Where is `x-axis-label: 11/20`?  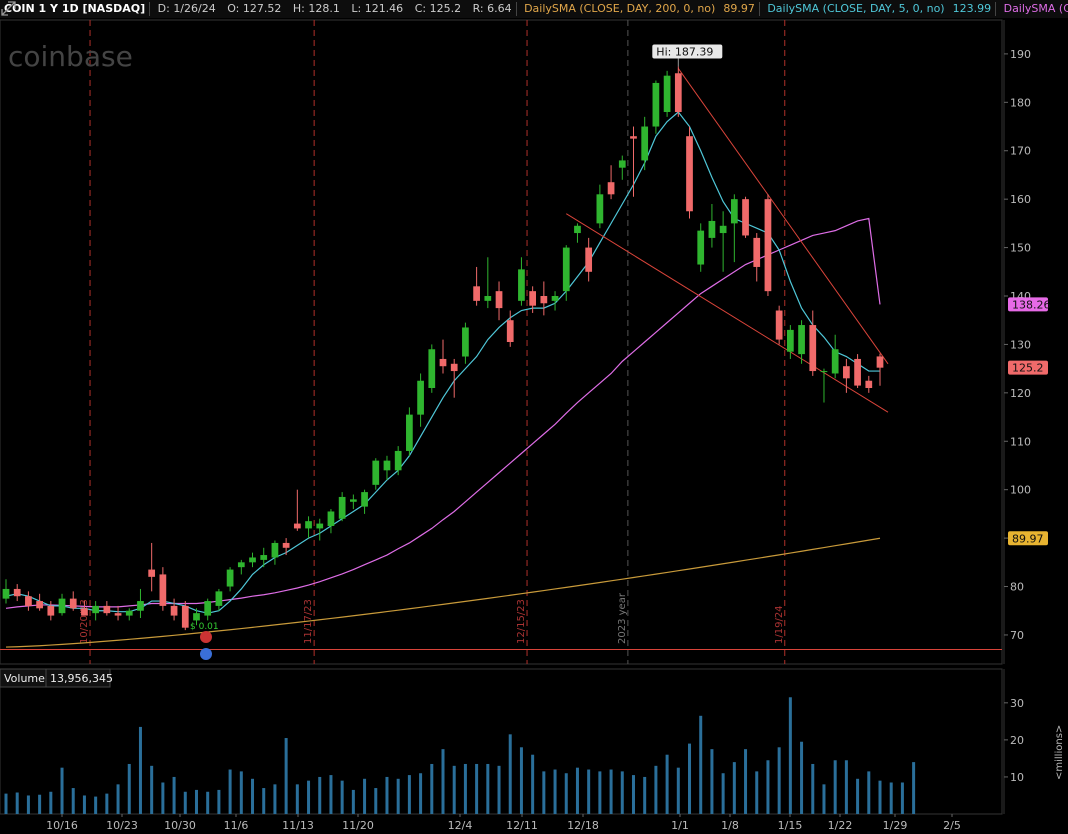 x-axis-label: 11/20 is located at coordinates (358, 825).